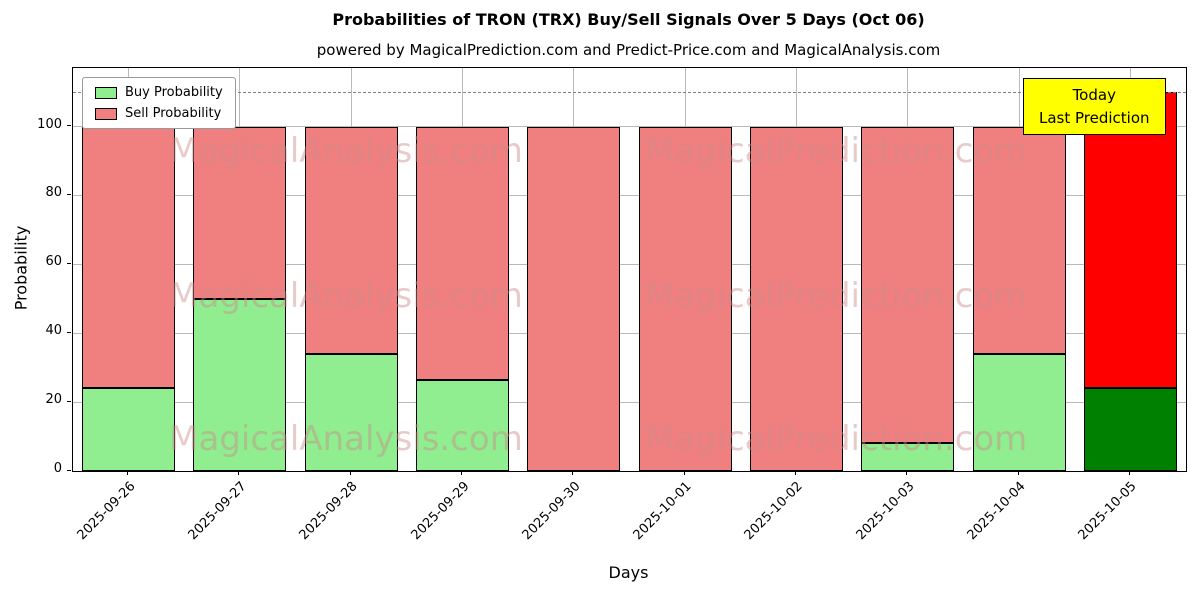  What do you see at coordinates (53, 331) in the screenshot?
I see `y-tick-label: 40` at bounding box center [53, 331].